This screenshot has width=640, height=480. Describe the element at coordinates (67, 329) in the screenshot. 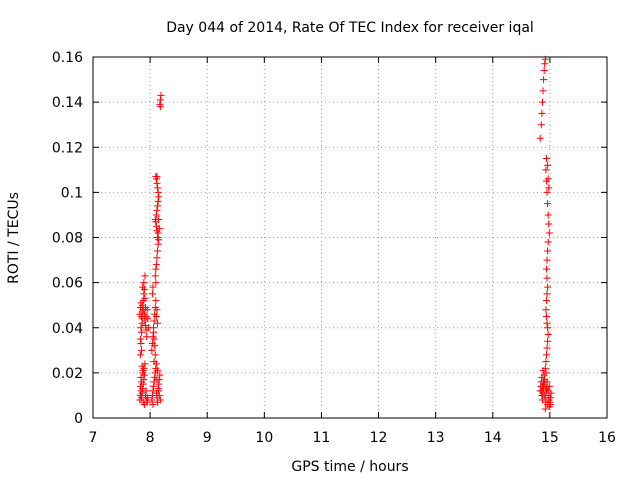

I see `y-tick-label: 0.04` at that location.